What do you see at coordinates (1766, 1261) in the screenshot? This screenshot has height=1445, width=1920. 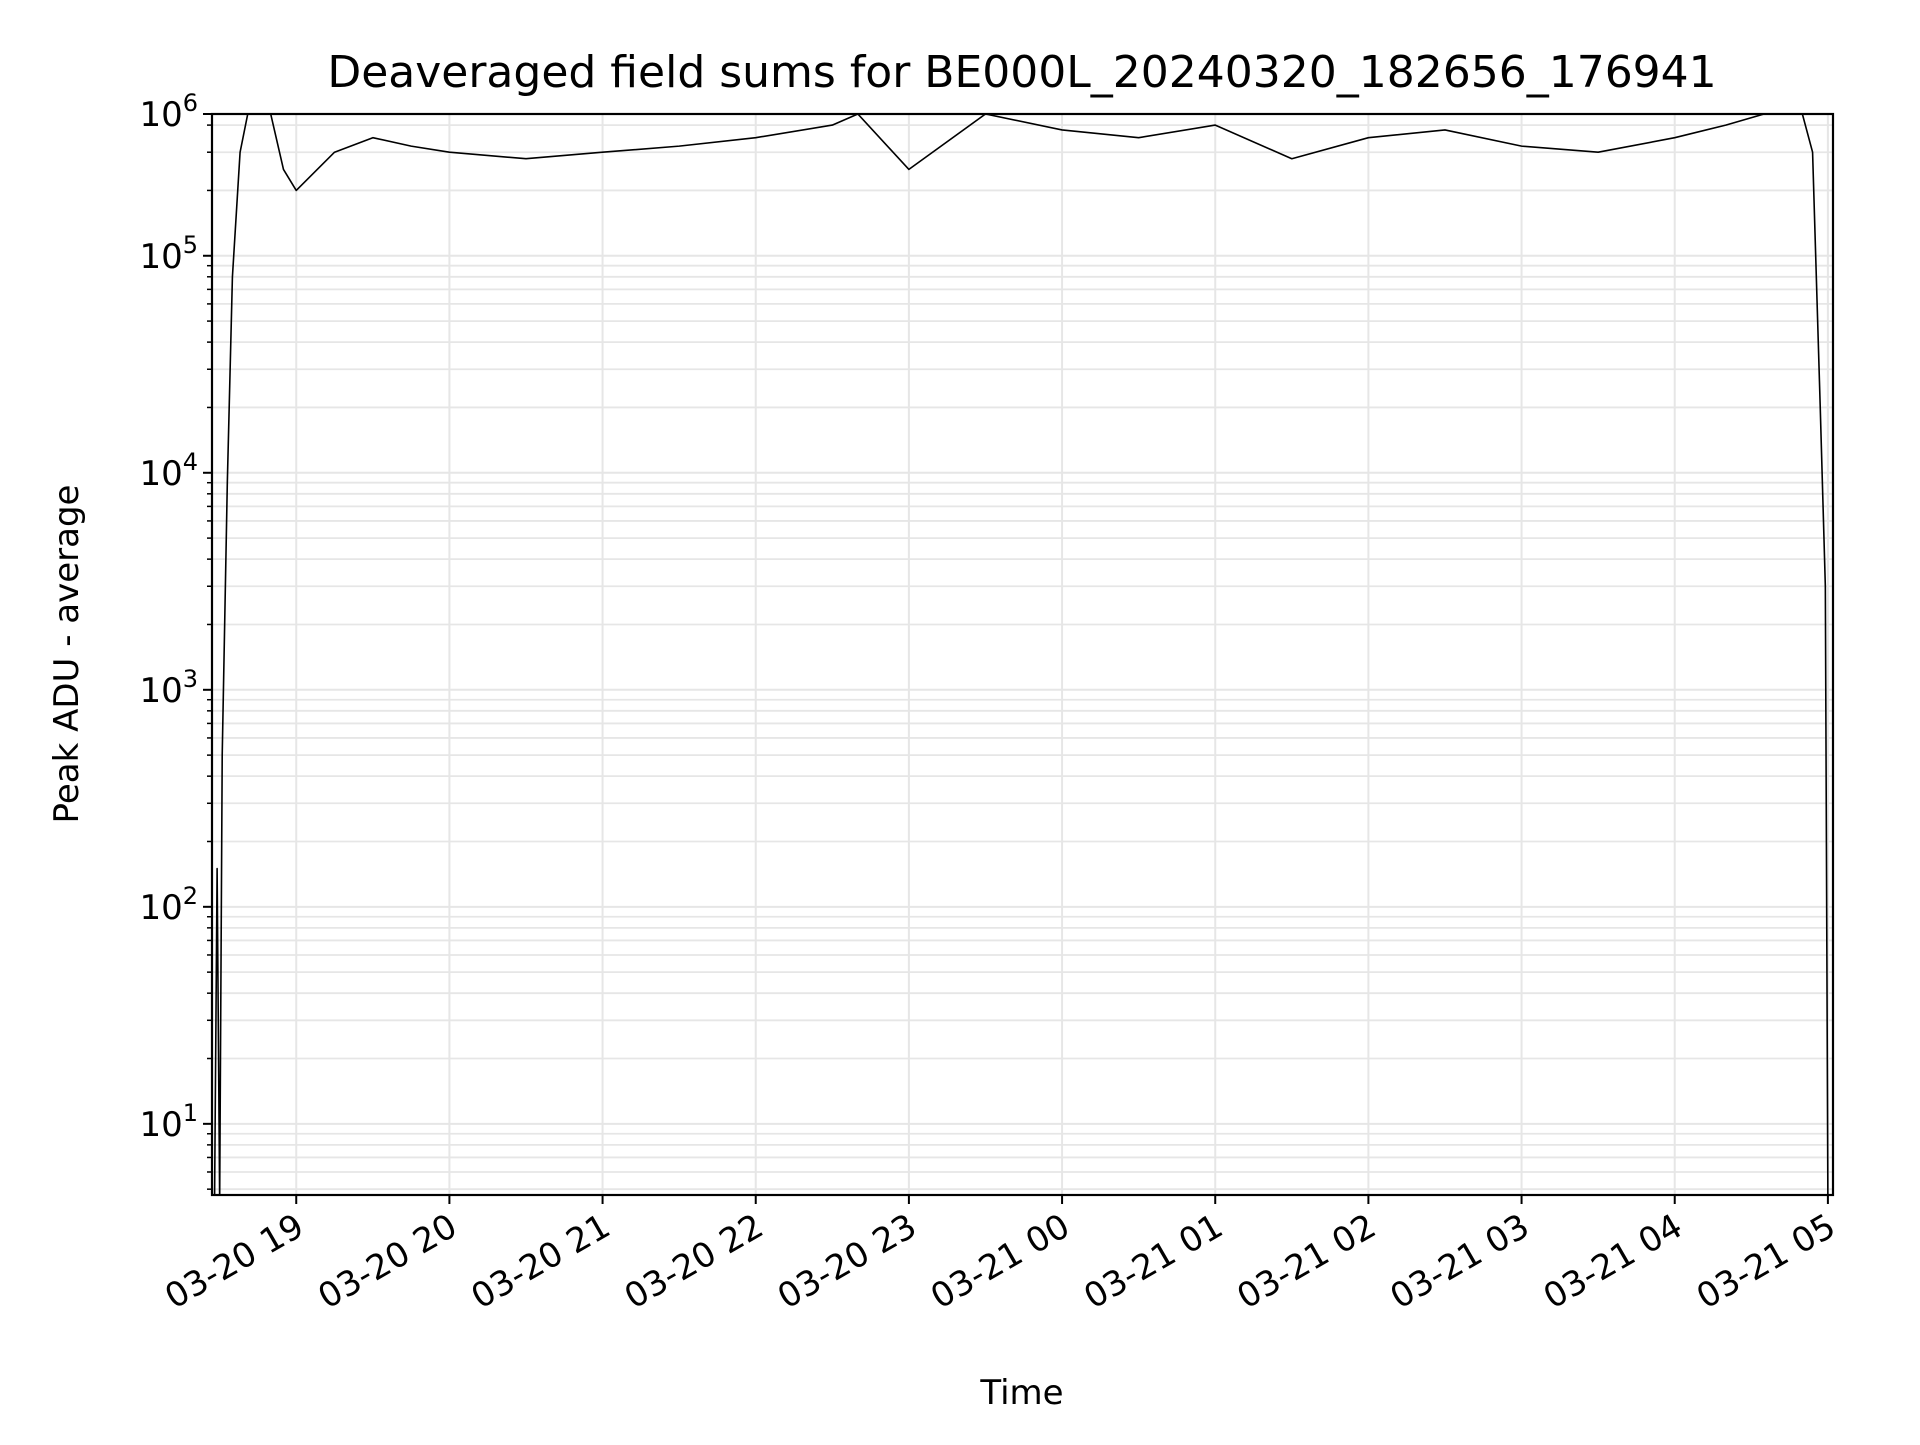 I see `x-tick-label: 03-21 05` at bounding box center [1766, 1261].